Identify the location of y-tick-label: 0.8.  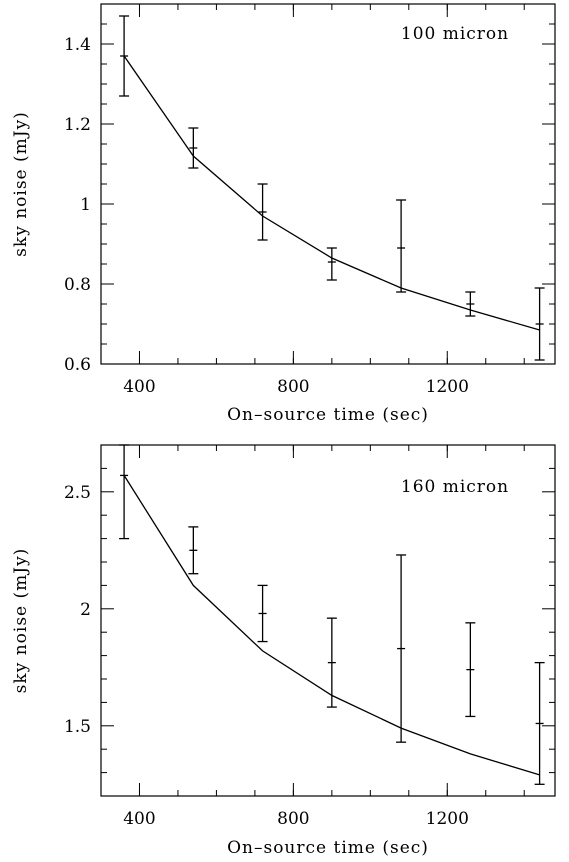
(77, 285).